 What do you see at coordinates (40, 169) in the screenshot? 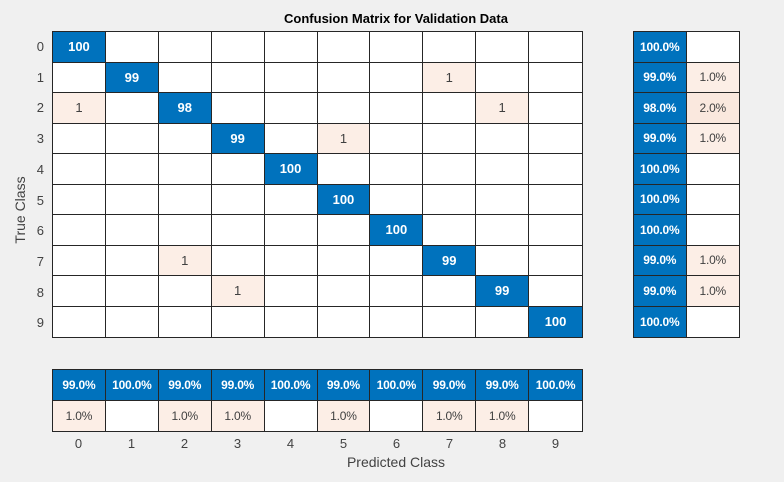
I see `y-tick-label: 4` at bounding box center [40, 169].